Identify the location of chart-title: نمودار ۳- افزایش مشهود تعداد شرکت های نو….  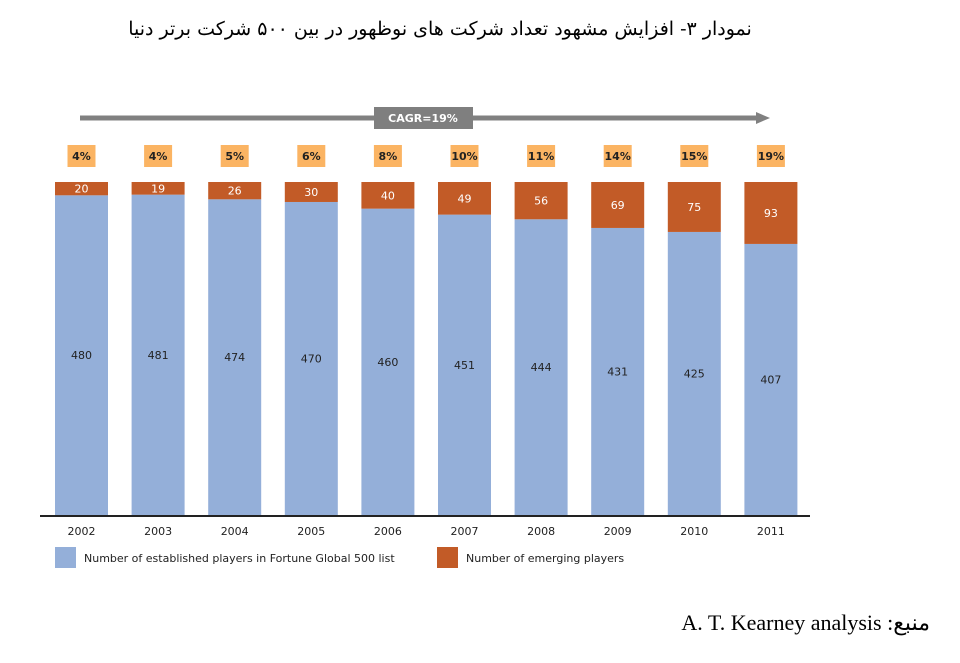
(480, 29).